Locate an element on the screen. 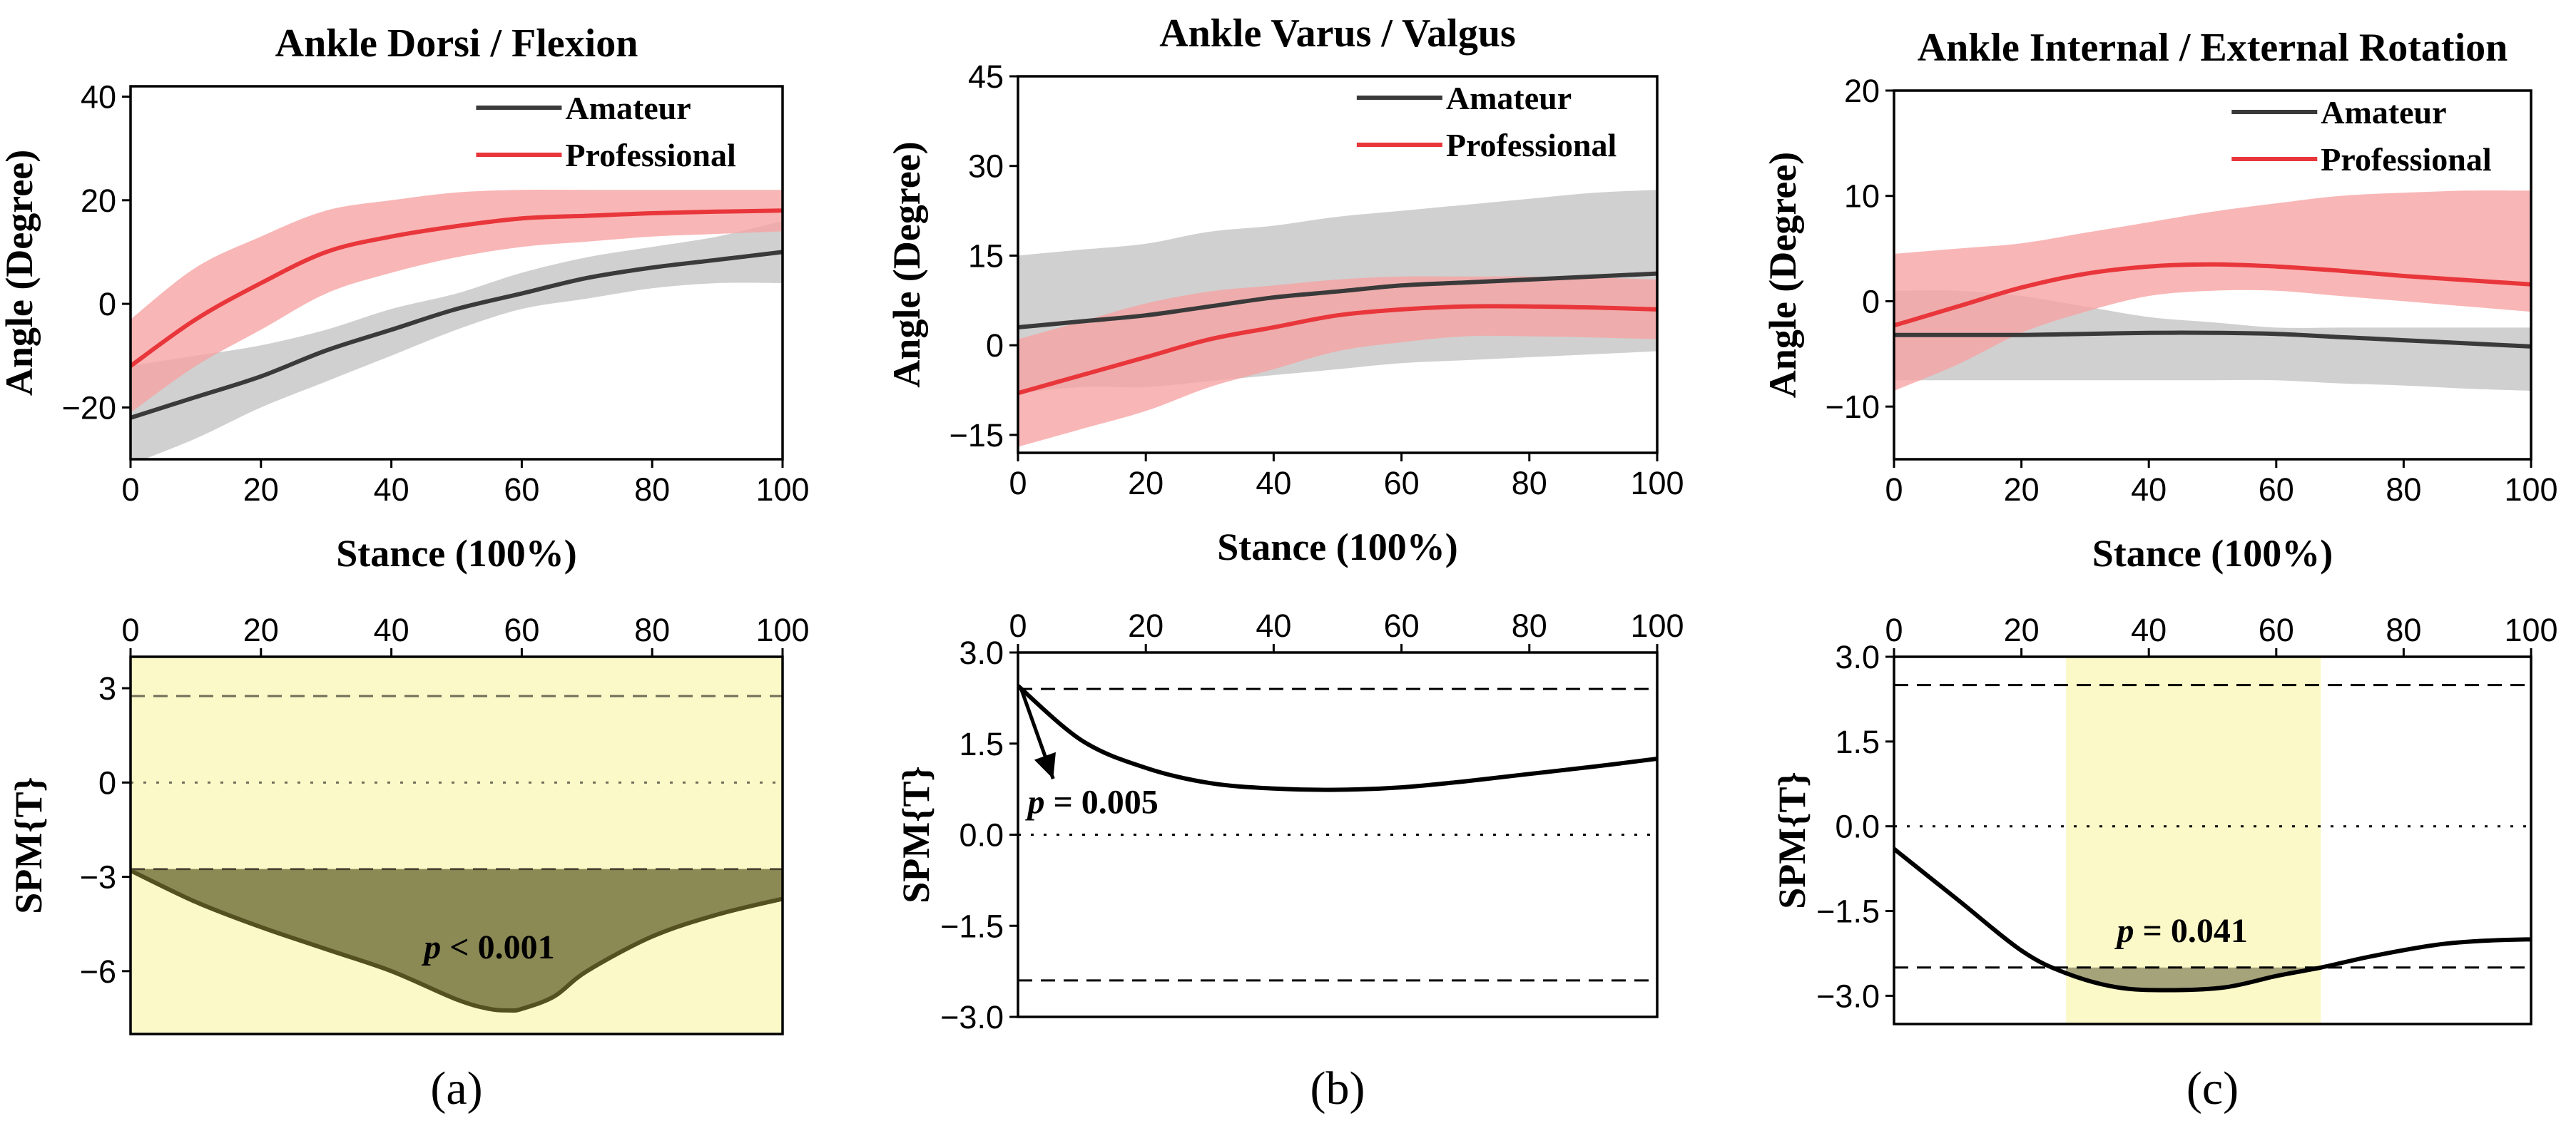 The width and height of the screenshot is (2576, 1126). p-value-text: < 0.001 is located at coordinates (497, 947).